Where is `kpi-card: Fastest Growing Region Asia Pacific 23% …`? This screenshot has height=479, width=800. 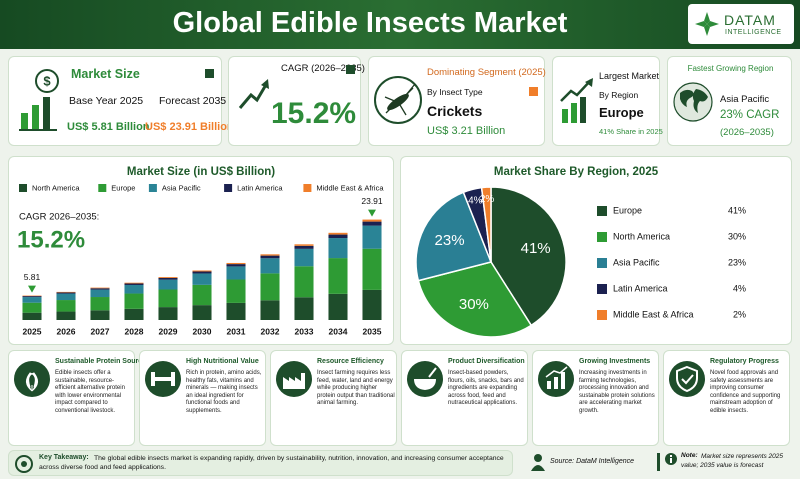 kpi-card: Fastest Growing Region Asia Pacific 23% … is located at coordinates (729, 101).